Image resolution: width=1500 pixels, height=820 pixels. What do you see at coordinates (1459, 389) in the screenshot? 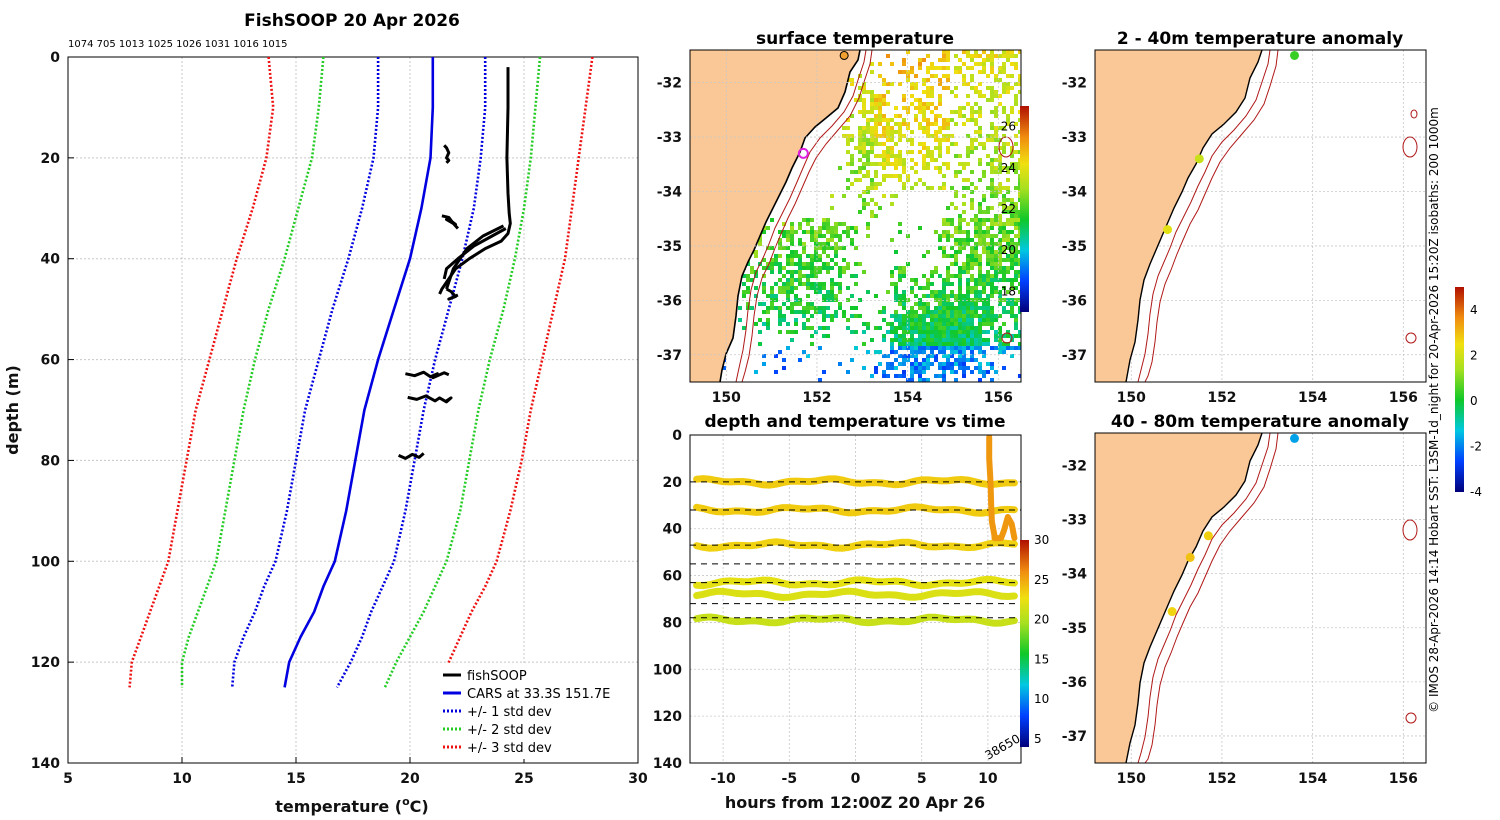
I see `anomaly-colorbar` at bounding box center [1459, 389].